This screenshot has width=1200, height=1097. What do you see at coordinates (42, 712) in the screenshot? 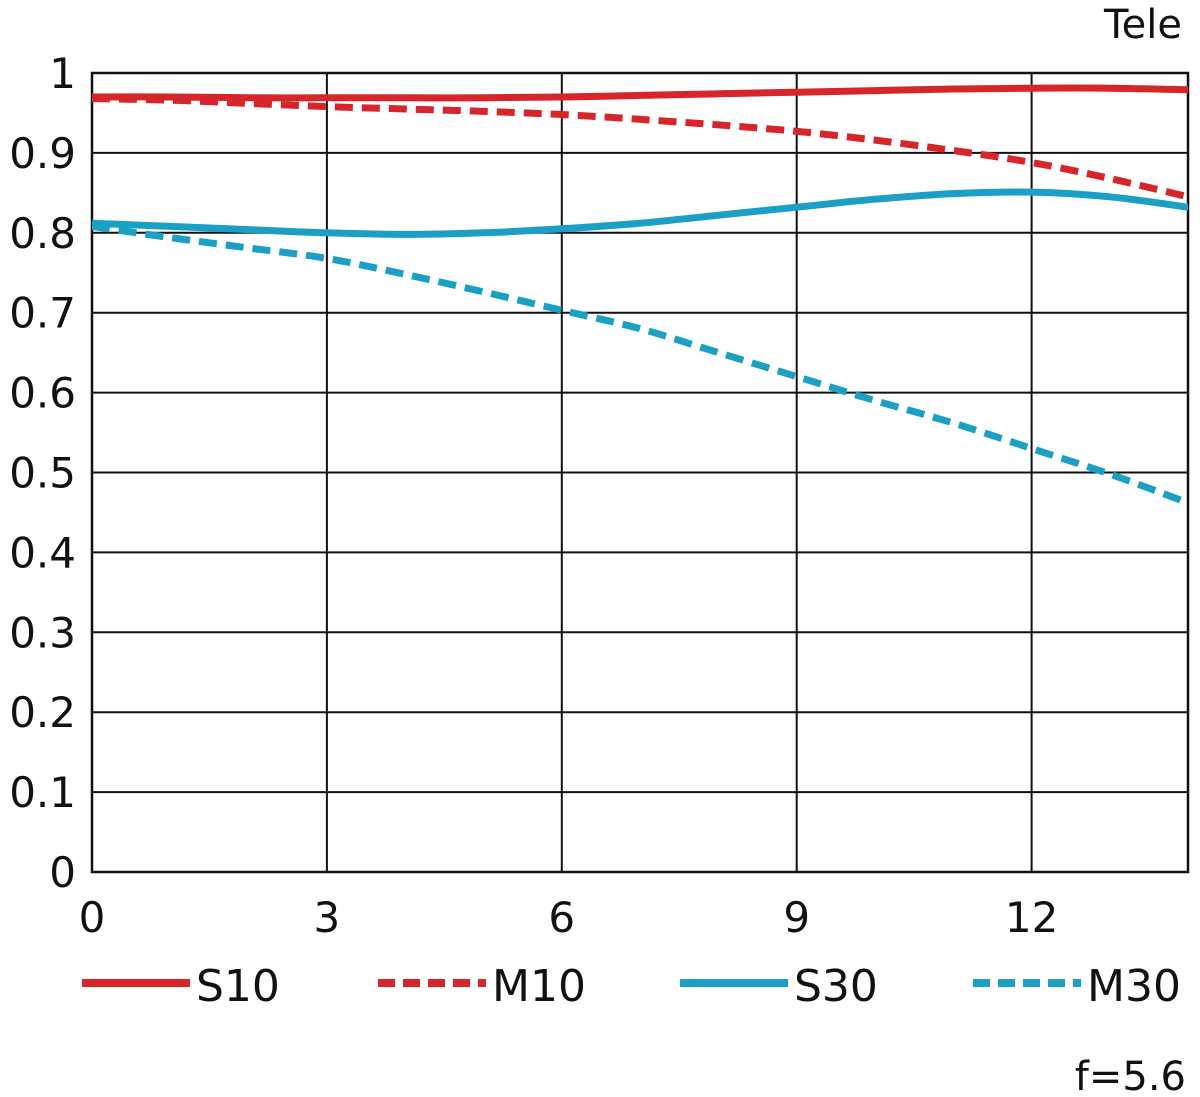
I see `y-tick-label-2: 0.2` at bounding box center [42, 712].